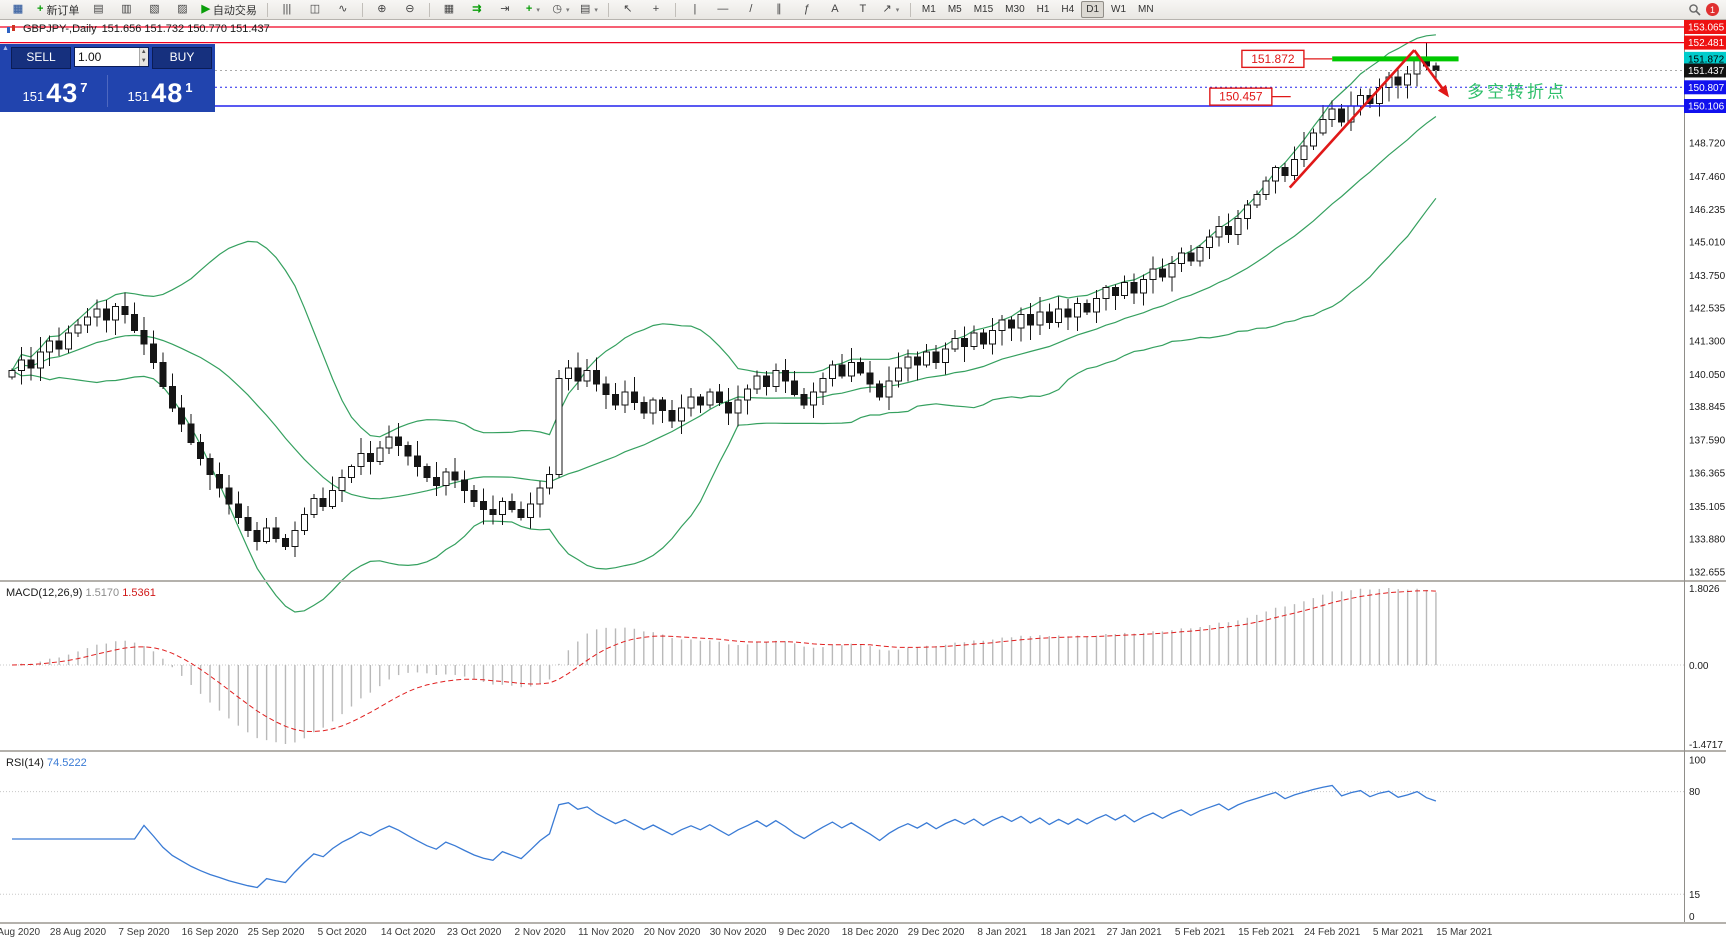 The image size is (1726, 940). I want to click on autotrading-button-label: 自动交易, so click(234, 10).